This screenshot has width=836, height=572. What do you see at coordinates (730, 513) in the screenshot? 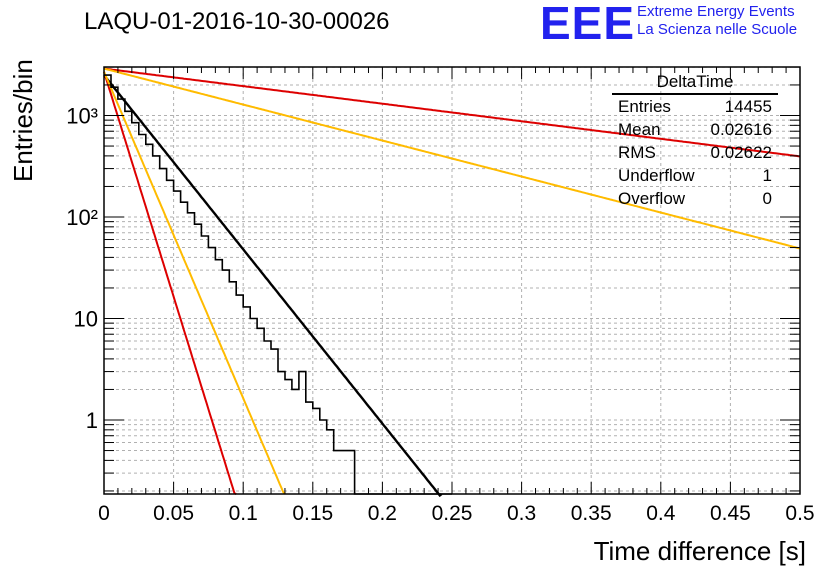
I see `x-tick-label: 0.45` at bounding box center [730, 513].